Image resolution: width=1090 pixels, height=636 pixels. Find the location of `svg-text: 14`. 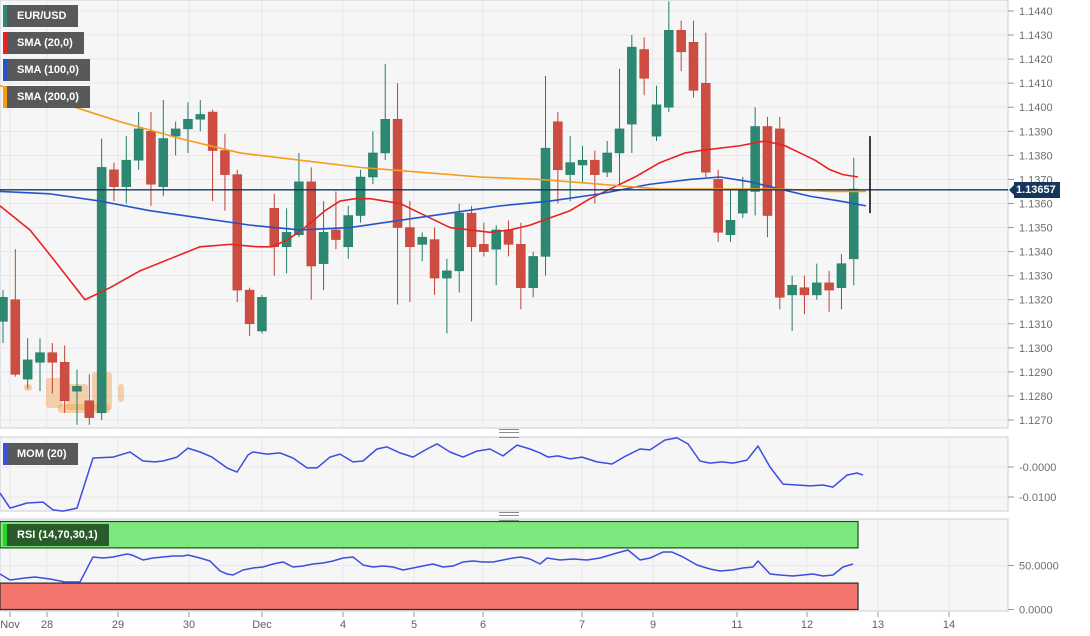

svg-text: 14 is located at coordinates (949, 625).